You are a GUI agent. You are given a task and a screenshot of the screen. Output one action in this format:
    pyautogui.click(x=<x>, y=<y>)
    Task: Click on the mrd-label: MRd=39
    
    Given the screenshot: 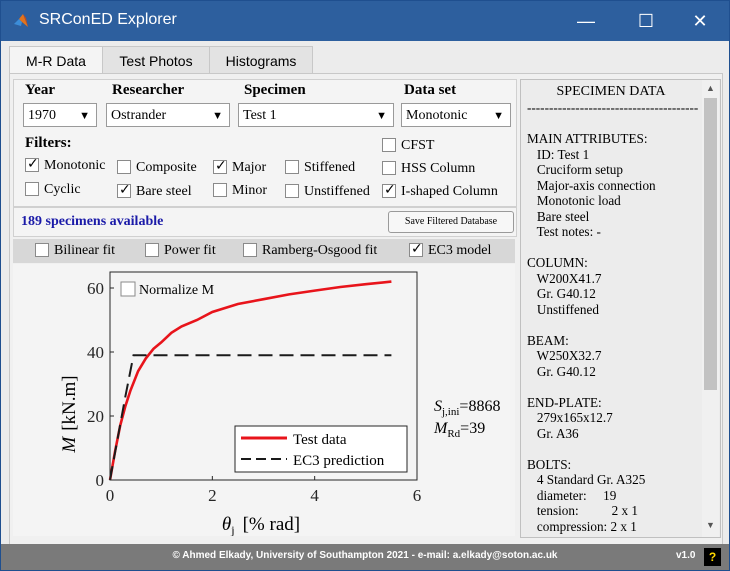 What is the action you would take?
    pyautogui.click(x=459, y=430)
    